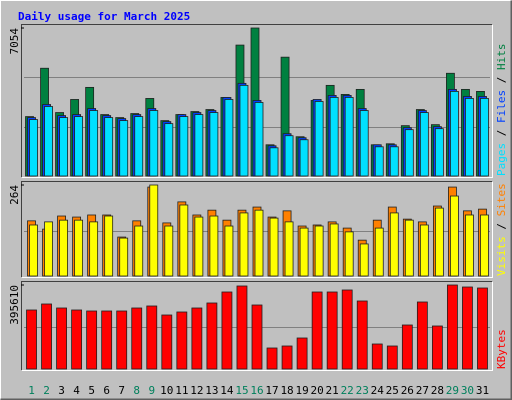 The height and width of the screenshot is (400, 512). What do you see at coordinates (501, 199) in the screenshot?
I see `legend-entry: Sites` at bounding box center [501, 199].